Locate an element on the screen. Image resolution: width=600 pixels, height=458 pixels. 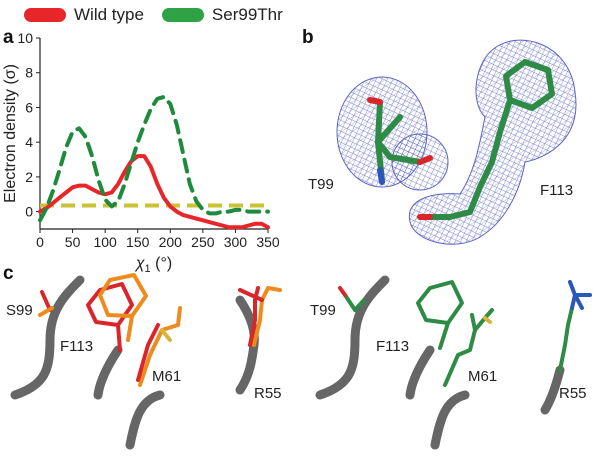
sidechain-t99 is located at coordinates (352, 299).